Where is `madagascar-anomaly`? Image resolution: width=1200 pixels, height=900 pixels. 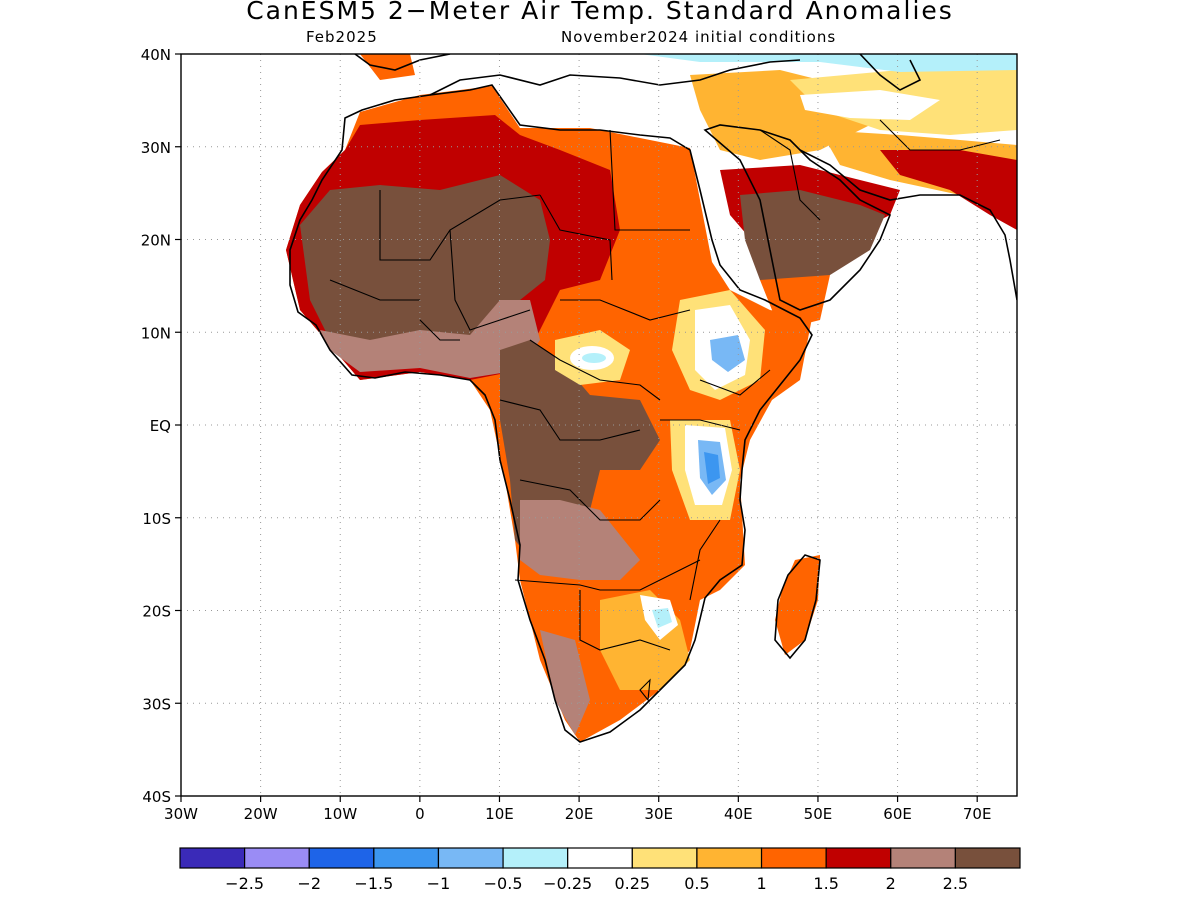 madagascar-anomaly is located at coordinates (797, 605).